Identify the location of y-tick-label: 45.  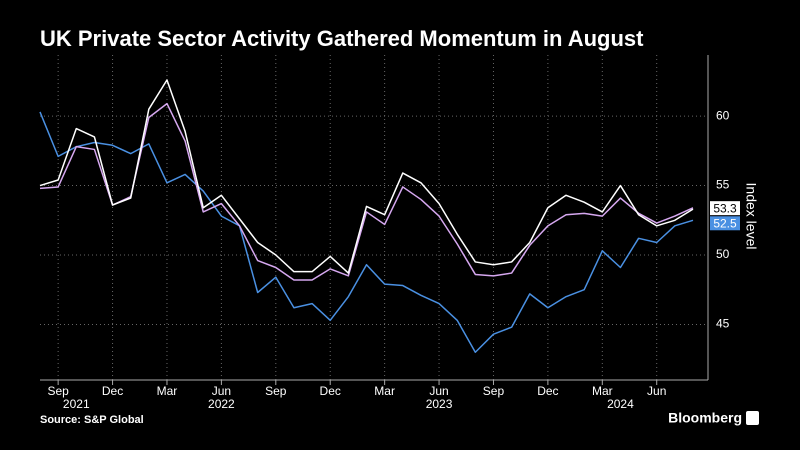
(723, 324).